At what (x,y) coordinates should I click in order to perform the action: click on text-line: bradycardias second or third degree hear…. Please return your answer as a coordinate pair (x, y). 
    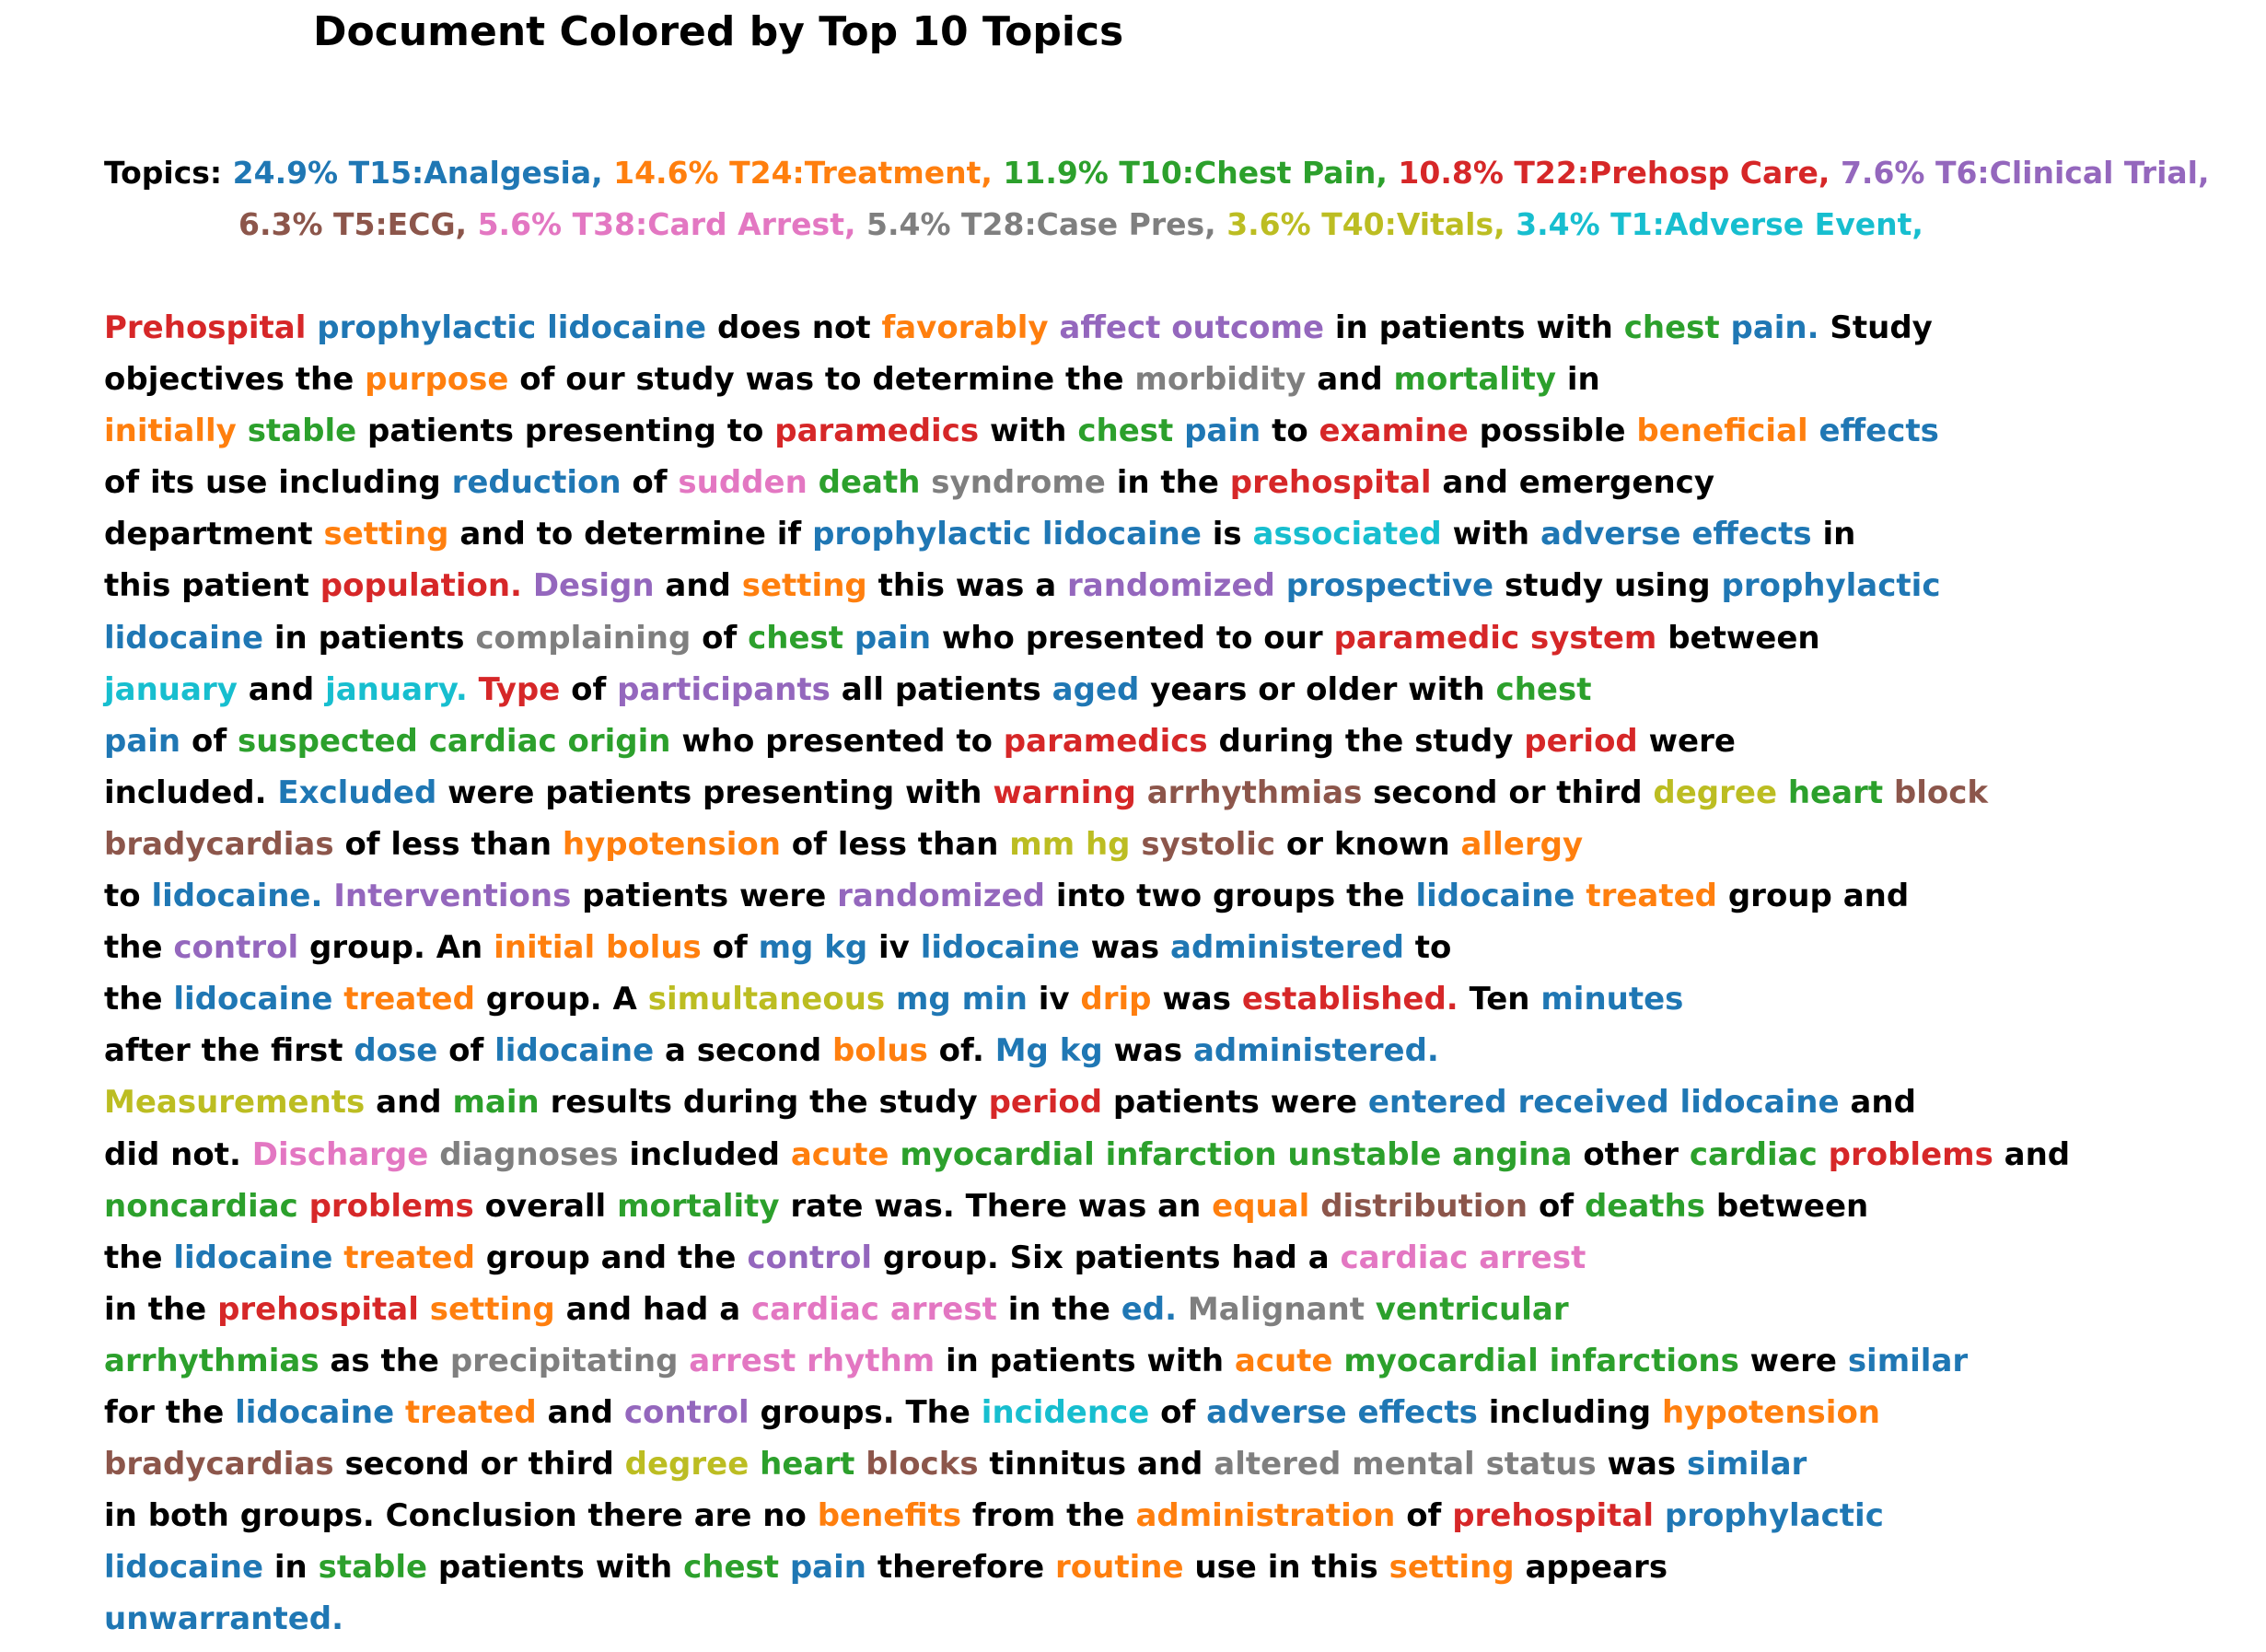
    Looking at the image, I should click on (1087, 1464).